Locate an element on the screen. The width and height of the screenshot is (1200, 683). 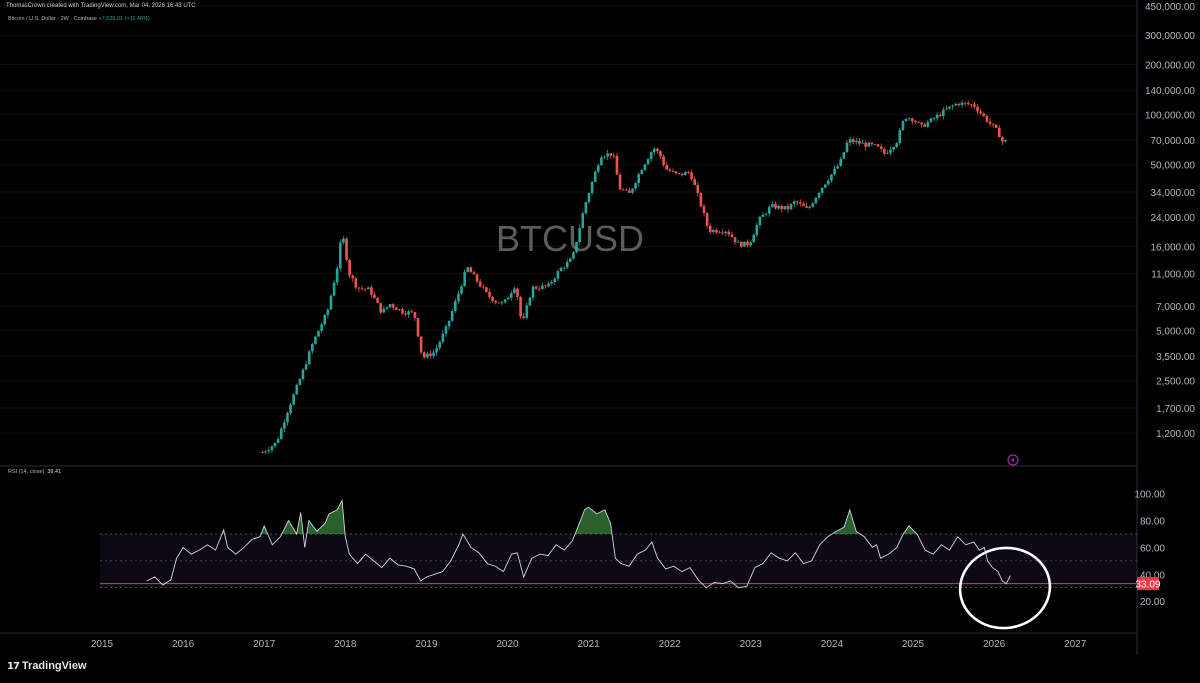
rsi-line is located at coordinates (578, 543).